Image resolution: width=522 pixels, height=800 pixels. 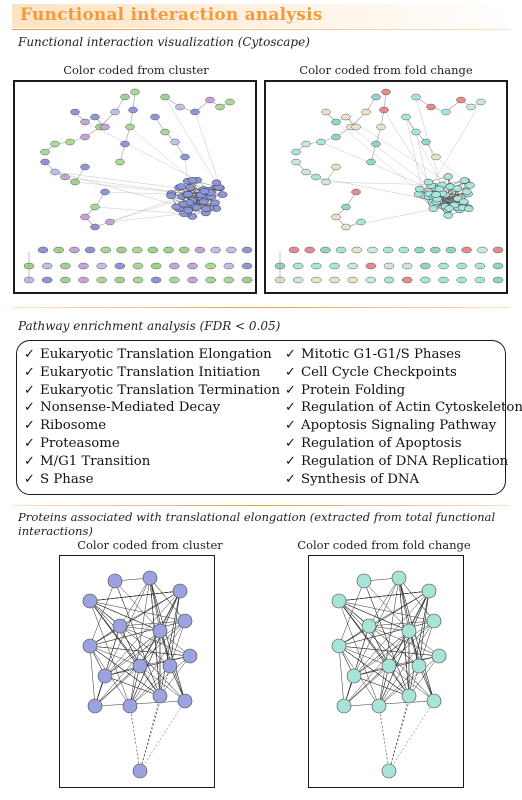 What do you see at coordinates (152, 373) in the screenshot?
I see `pathway-item: ✓ Eukaryotic Translation Initiation` at bounding box center [152, 373].